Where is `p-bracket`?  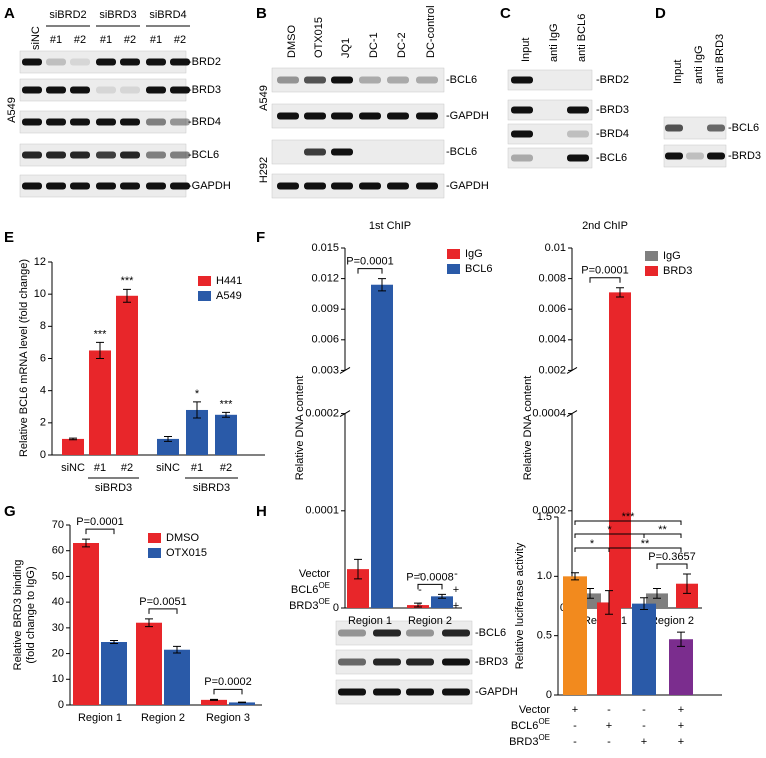 p-bracket is located at coordinates (163, 611).